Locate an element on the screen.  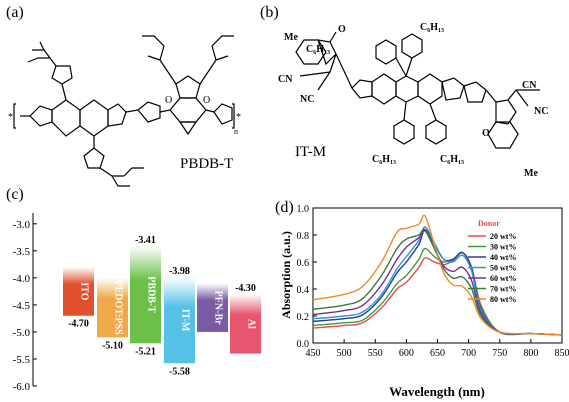
panel-label-a: (a) is located at coordinates (15, 12).